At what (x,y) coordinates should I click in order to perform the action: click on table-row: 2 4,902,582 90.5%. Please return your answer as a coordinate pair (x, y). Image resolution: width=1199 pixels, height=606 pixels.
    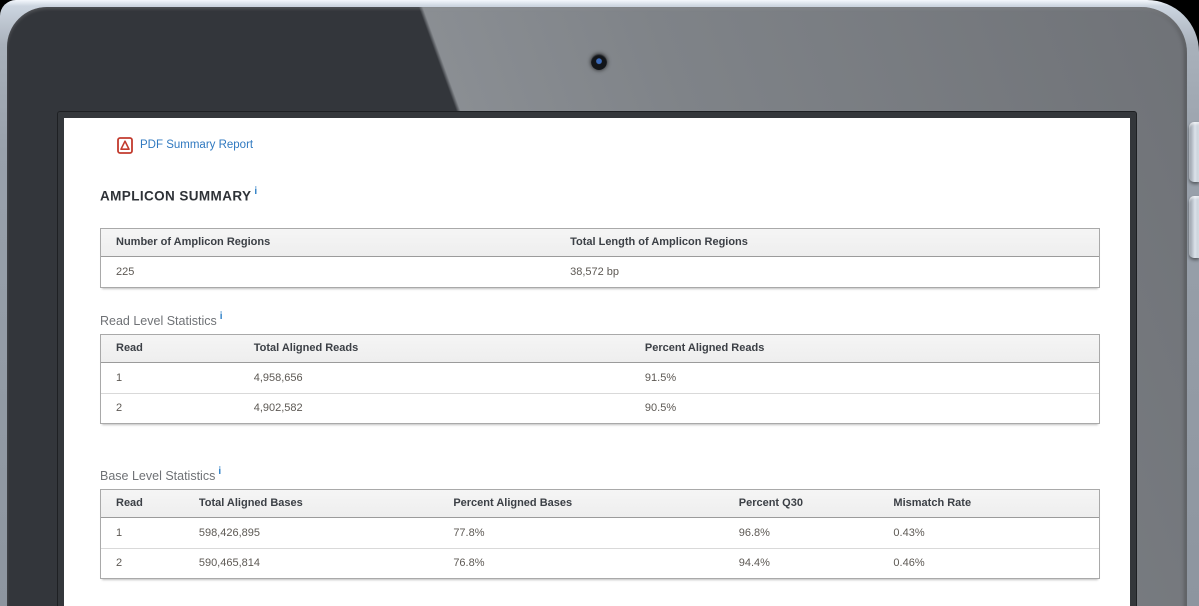
    Looking at the image, I should click on (600, 407).